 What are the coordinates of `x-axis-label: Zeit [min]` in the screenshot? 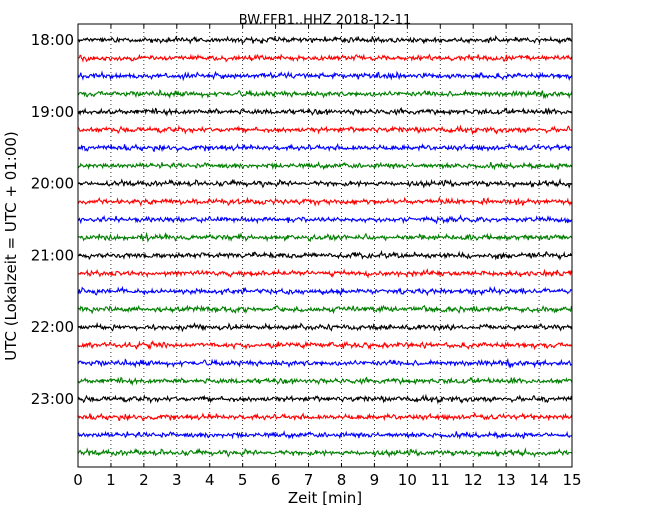 It's located at (325, 498).